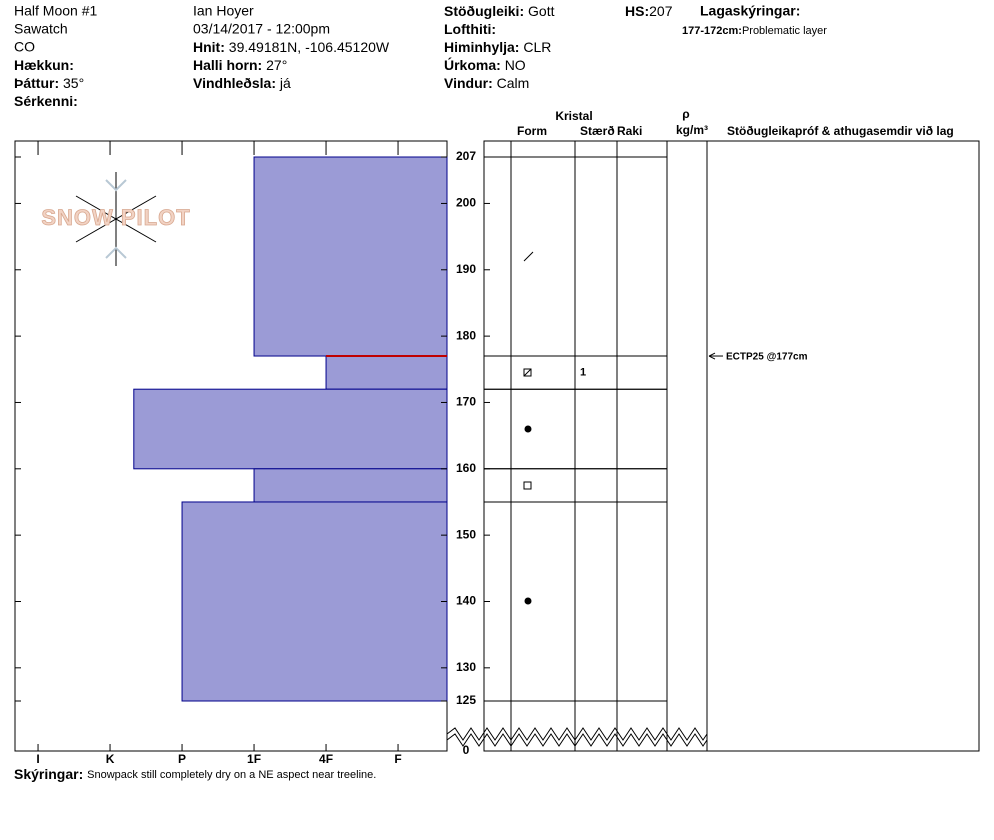 Image resolution: width=994 pixels, height=840 pixels. I want to click on value: 207, so click(661, 11).